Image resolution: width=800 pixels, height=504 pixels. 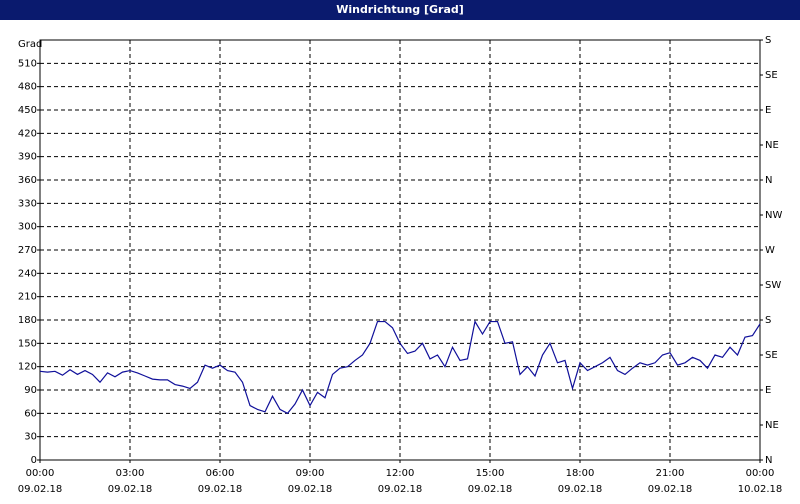 I want to click on y-tick-label: 450, so click(x=27, y=110).